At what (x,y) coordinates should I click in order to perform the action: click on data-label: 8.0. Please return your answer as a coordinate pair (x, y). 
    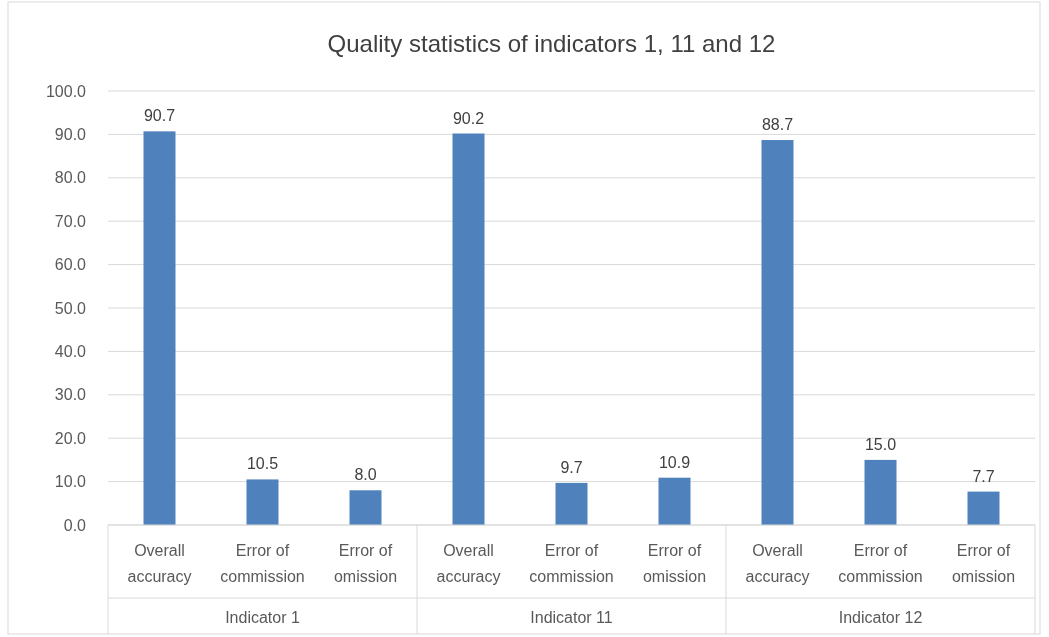
    Looking at the image, I should click on (365, 475).